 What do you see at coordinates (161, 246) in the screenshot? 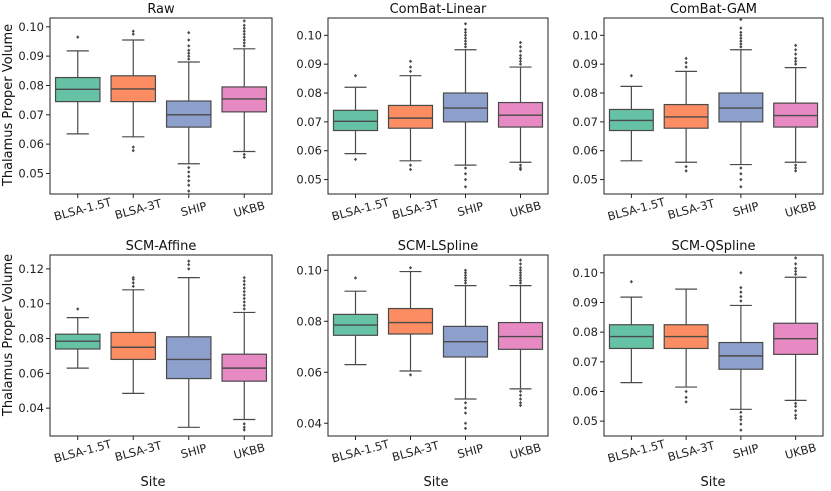
I see `panel-title: SCM-Affine` at bounding box center [161, 246].